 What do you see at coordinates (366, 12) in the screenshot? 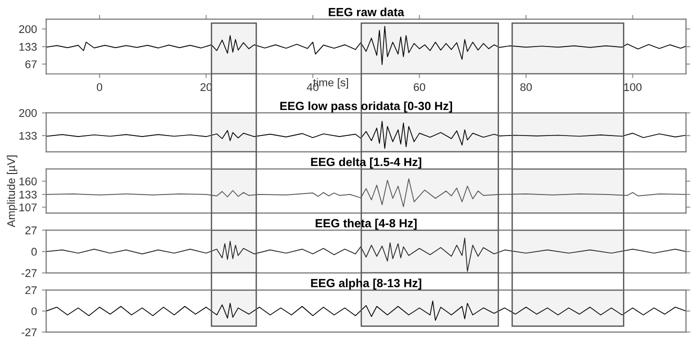
I see `chart-title: EEG raw data` at bounding box center [366, 12].